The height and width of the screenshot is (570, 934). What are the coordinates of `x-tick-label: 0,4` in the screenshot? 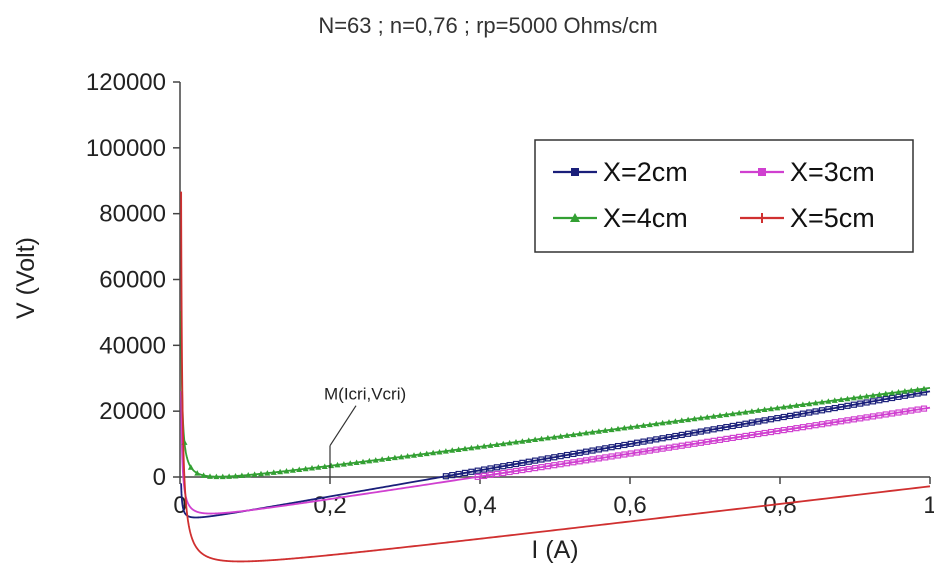 It's located at (479, 505).